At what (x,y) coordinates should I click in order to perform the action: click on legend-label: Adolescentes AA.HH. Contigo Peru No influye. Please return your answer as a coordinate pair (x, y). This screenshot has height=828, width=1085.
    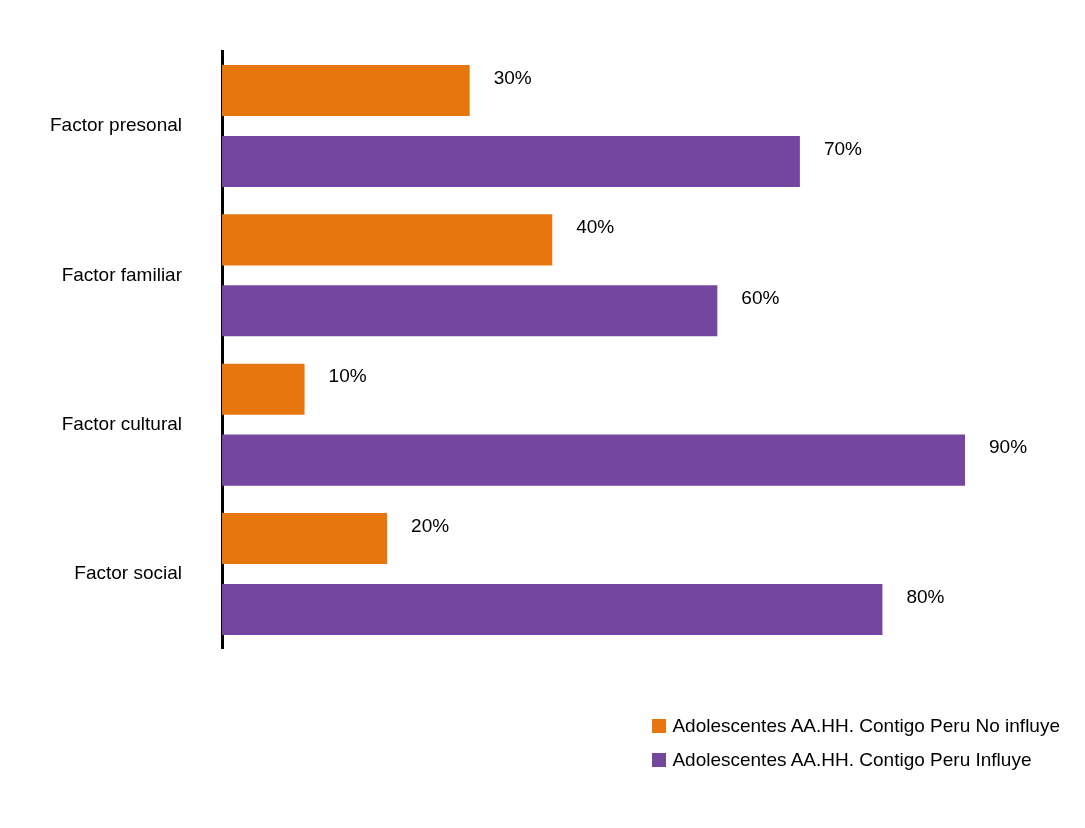
    Looking at the image, I should click on (866, 726).